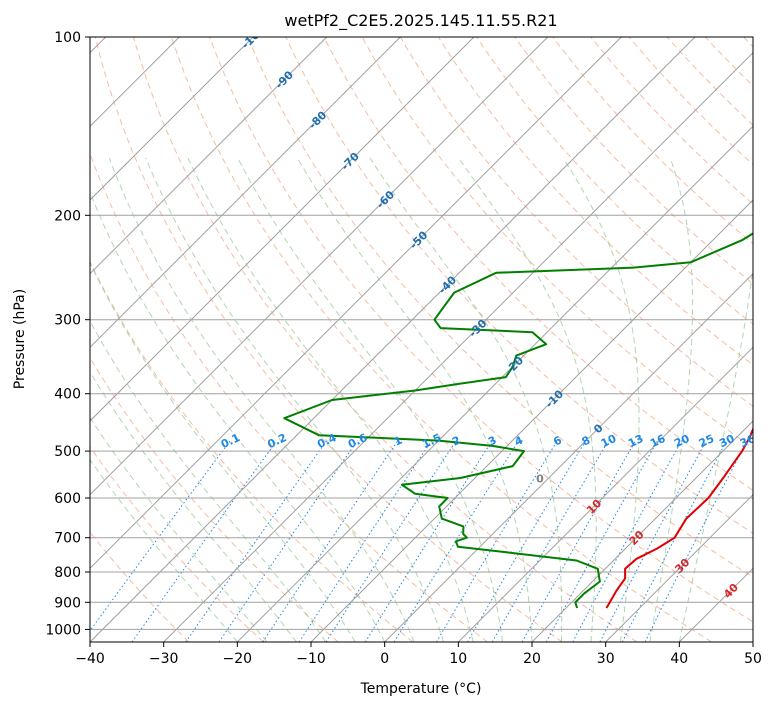 This screenshot has width=775, height=708. What do you see at coordinates (682, 441) in the screenshot?
I see `mixing-ratio-label: 20` at bounding box center [682, 441].